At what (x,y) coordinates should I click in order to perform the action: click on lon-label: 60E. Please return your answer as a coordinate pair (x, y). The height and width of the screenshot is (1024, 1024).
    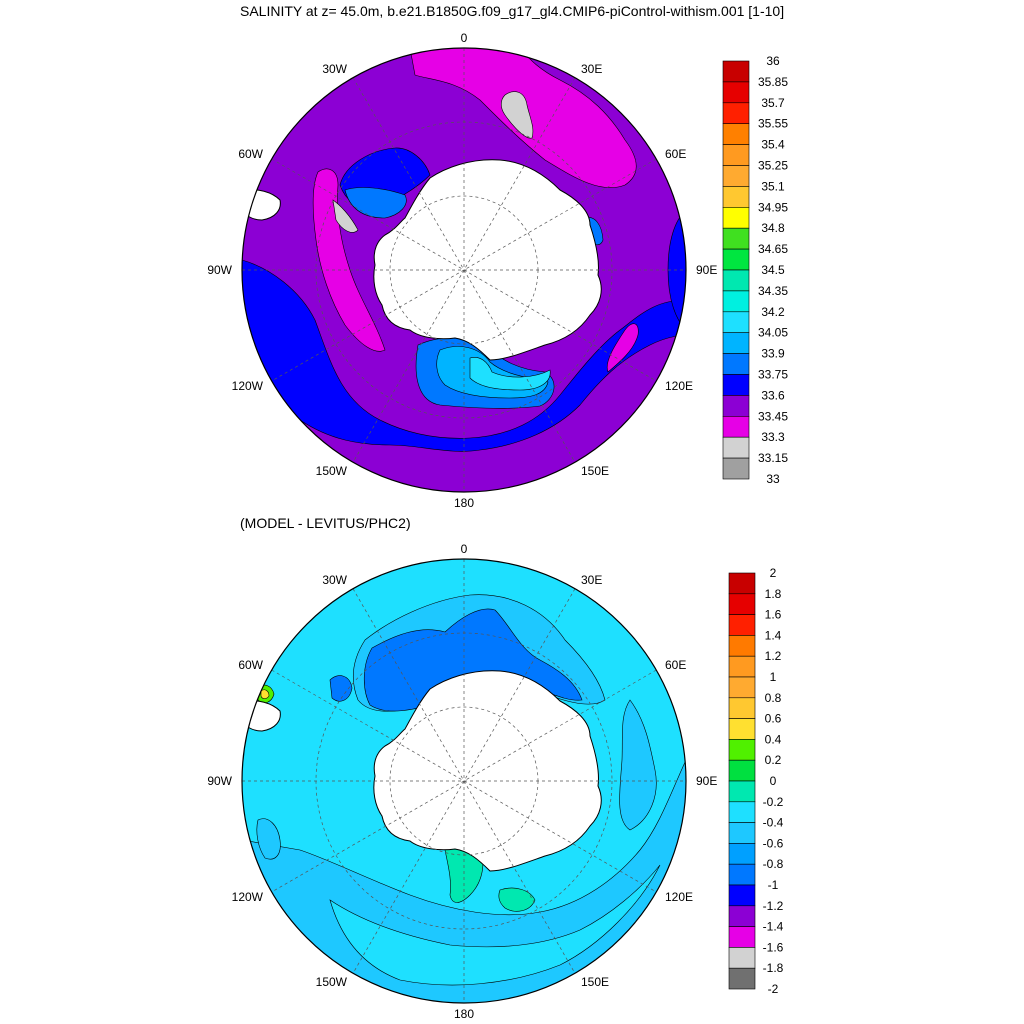
    Looking at the image, I should click on (675, 665).